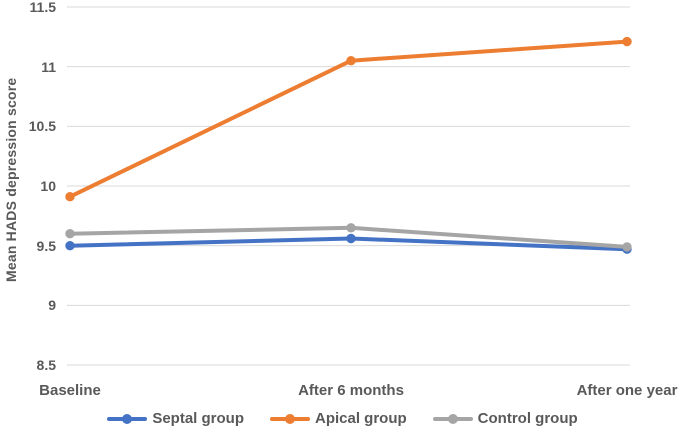 Image resolution: width=685 pixels, height=441 pixels. What do you see at coordinates (627, 390) in the screenshot?
I see `x-axis-label: After one year` at bounding box center [627, 390].